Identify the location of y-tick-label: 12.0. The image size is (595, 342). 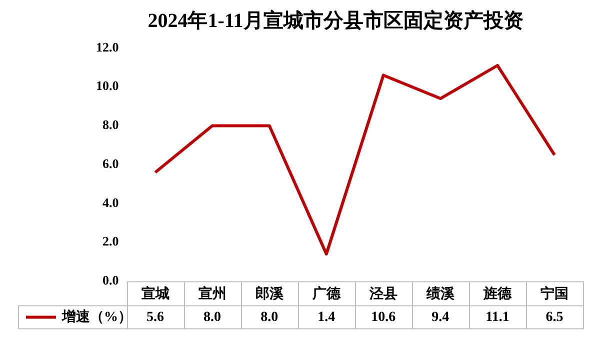
(107, 46).